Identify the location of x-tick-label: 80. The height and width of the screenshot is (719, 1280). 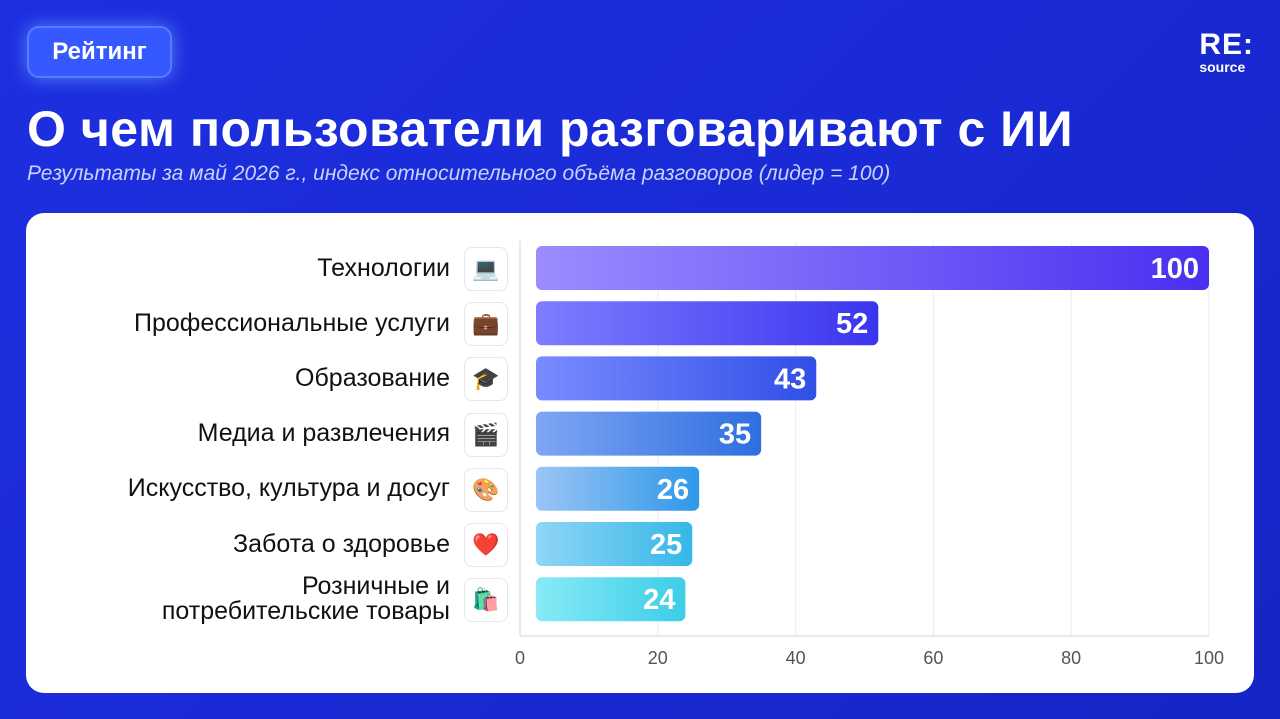
(1071, 658).